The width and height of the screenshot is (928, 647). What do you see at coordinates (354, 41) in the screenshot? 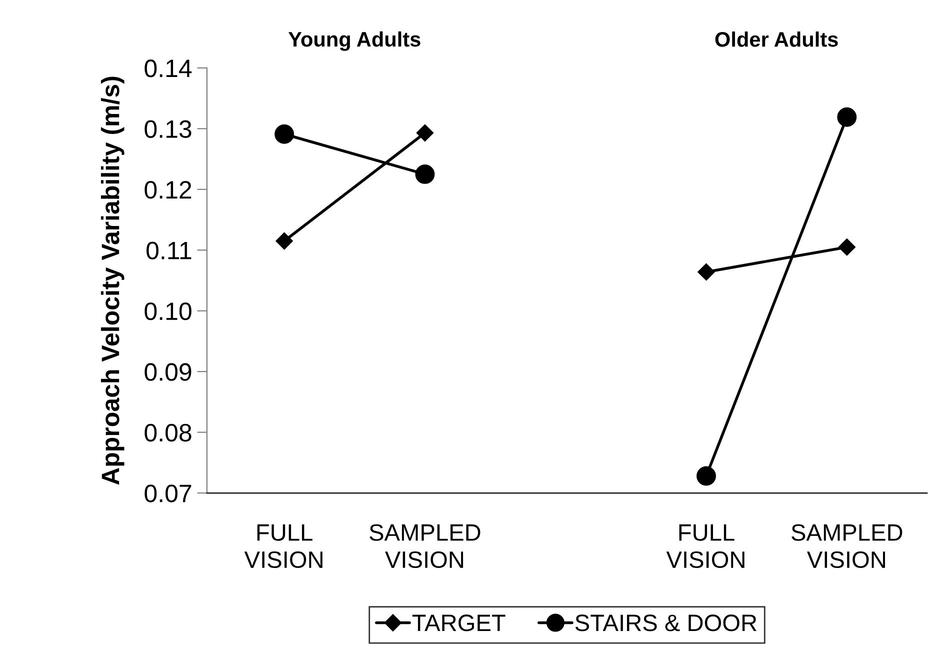
I see `text: Young Adults` at bounding box center [354, 41].